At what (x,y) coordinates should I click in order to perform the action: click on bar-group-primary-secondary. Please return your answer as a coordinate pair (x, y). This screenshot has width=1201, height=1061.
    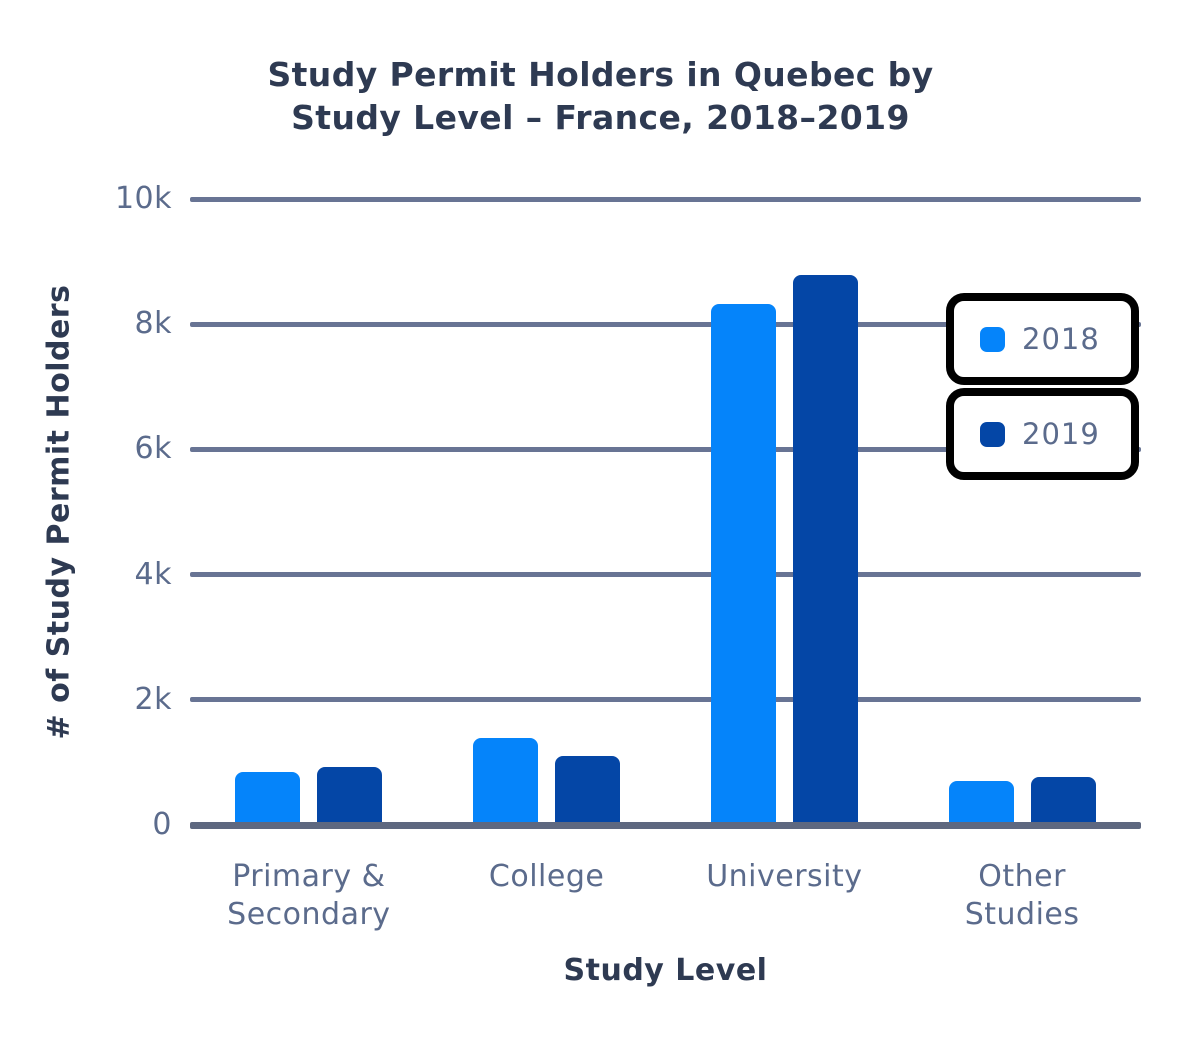
    Looking at the image, I should click on (309, 512).